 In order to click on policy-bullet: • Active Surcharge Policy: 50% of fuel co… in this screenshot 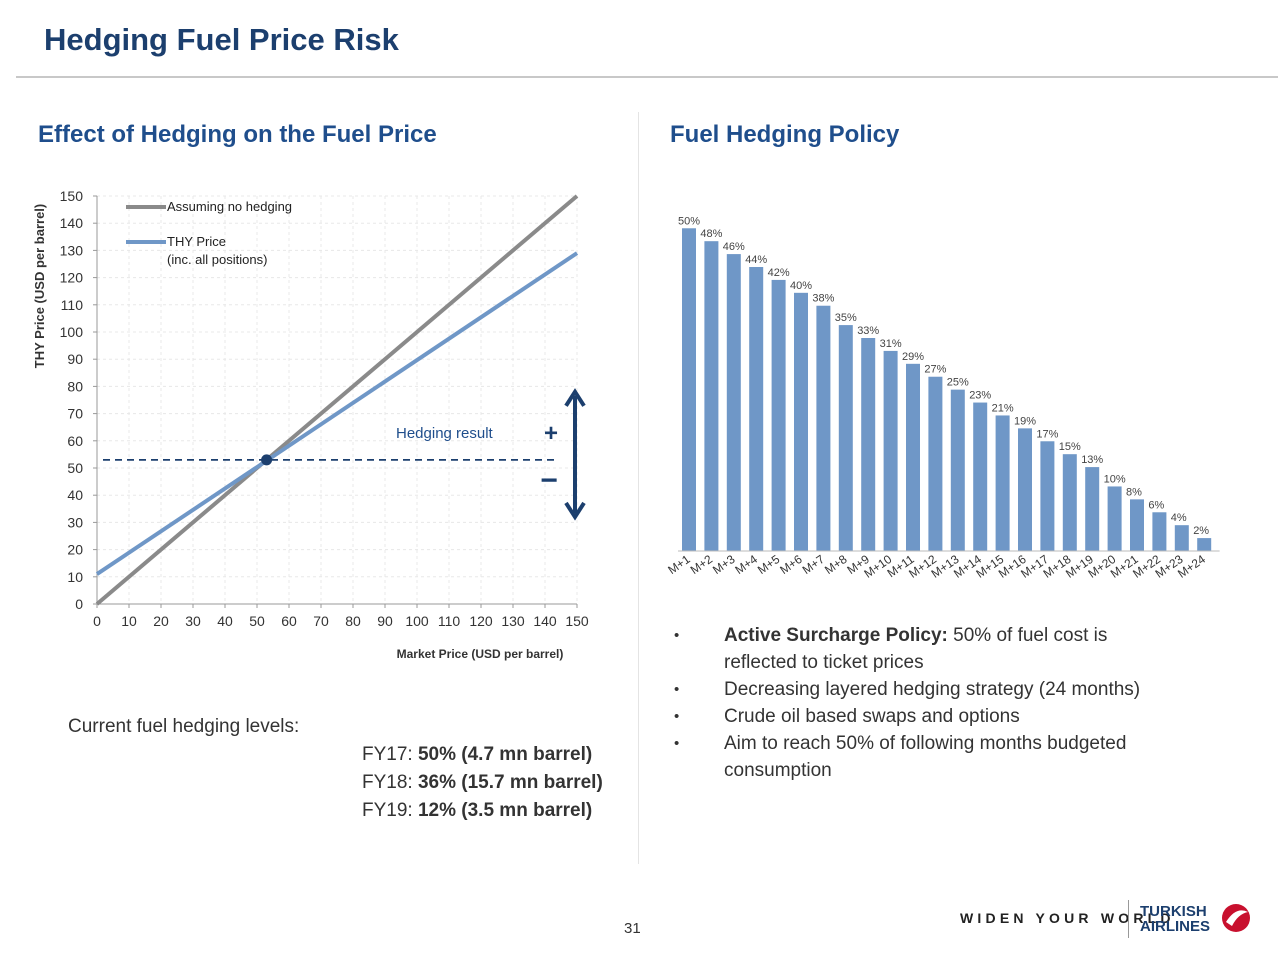, I will do `click(924, 649)`.